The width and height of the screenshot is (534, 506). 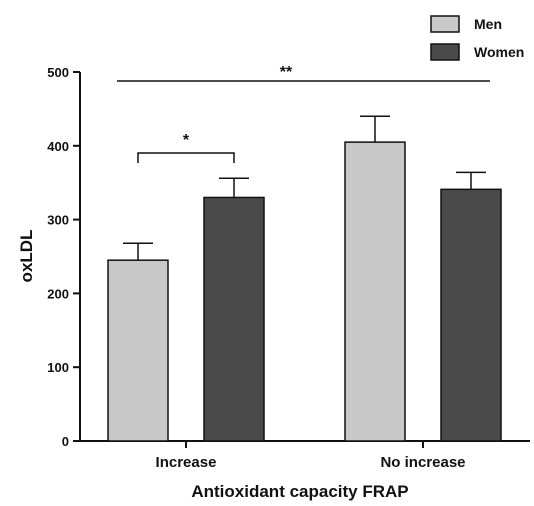 I want to click on significance-bracket, so click(x=186, y=157).